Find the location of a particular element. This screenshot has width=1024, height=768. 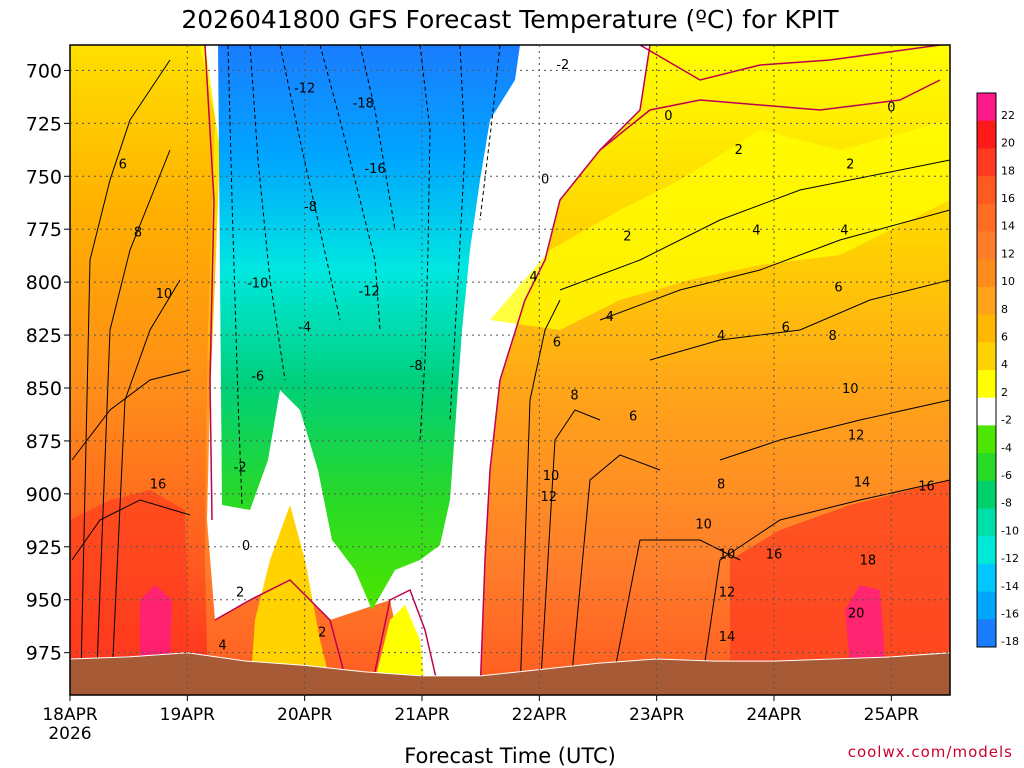

colorbar-tick-label: -8 is located at coordinates (1006, 503).